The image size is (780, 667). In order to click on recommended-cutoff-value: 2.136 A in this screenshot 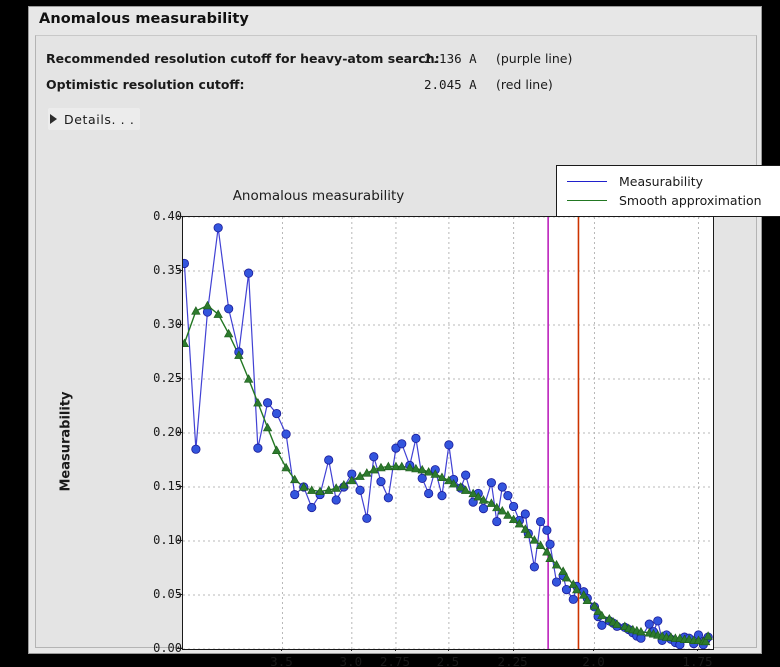, I will do `click(450, 58)`.